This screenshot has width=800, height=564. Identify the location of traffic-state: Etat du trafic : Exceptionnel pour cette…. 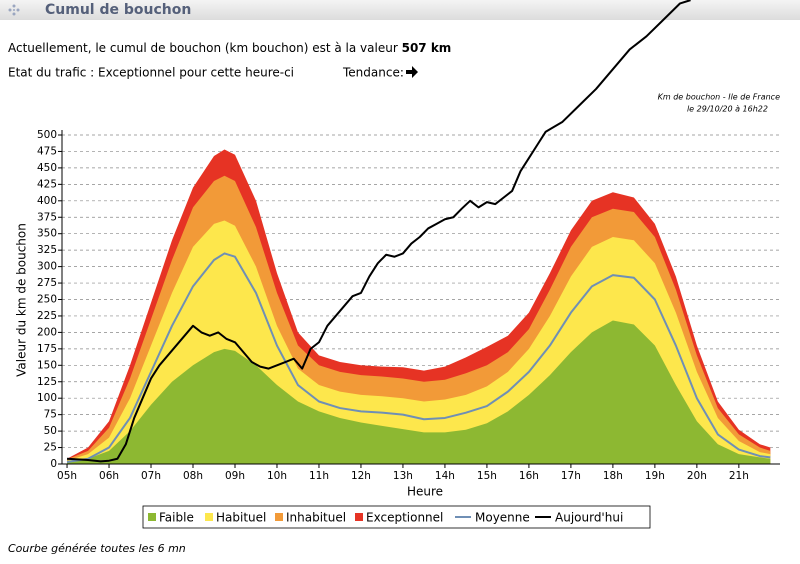
(151, 73).